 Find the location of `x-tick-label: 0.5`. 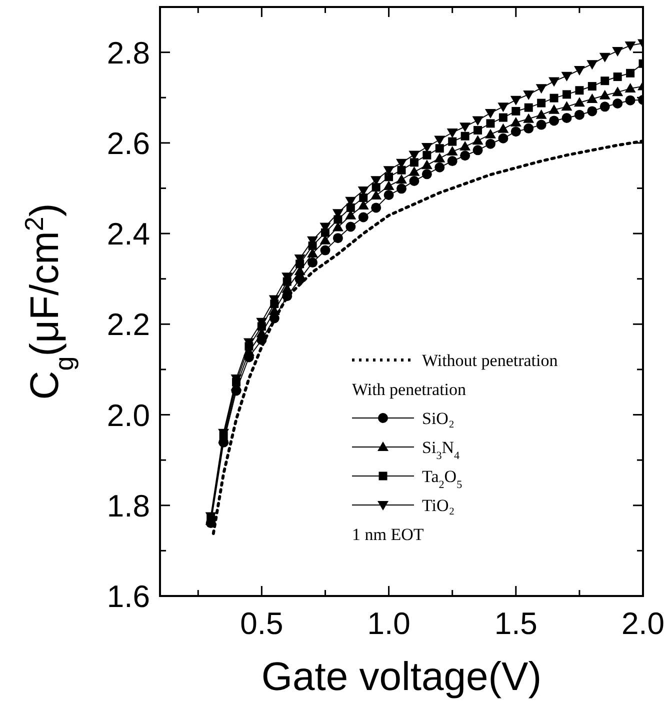

x-tick-label: 0.5 is located at coordinates (262, 623).